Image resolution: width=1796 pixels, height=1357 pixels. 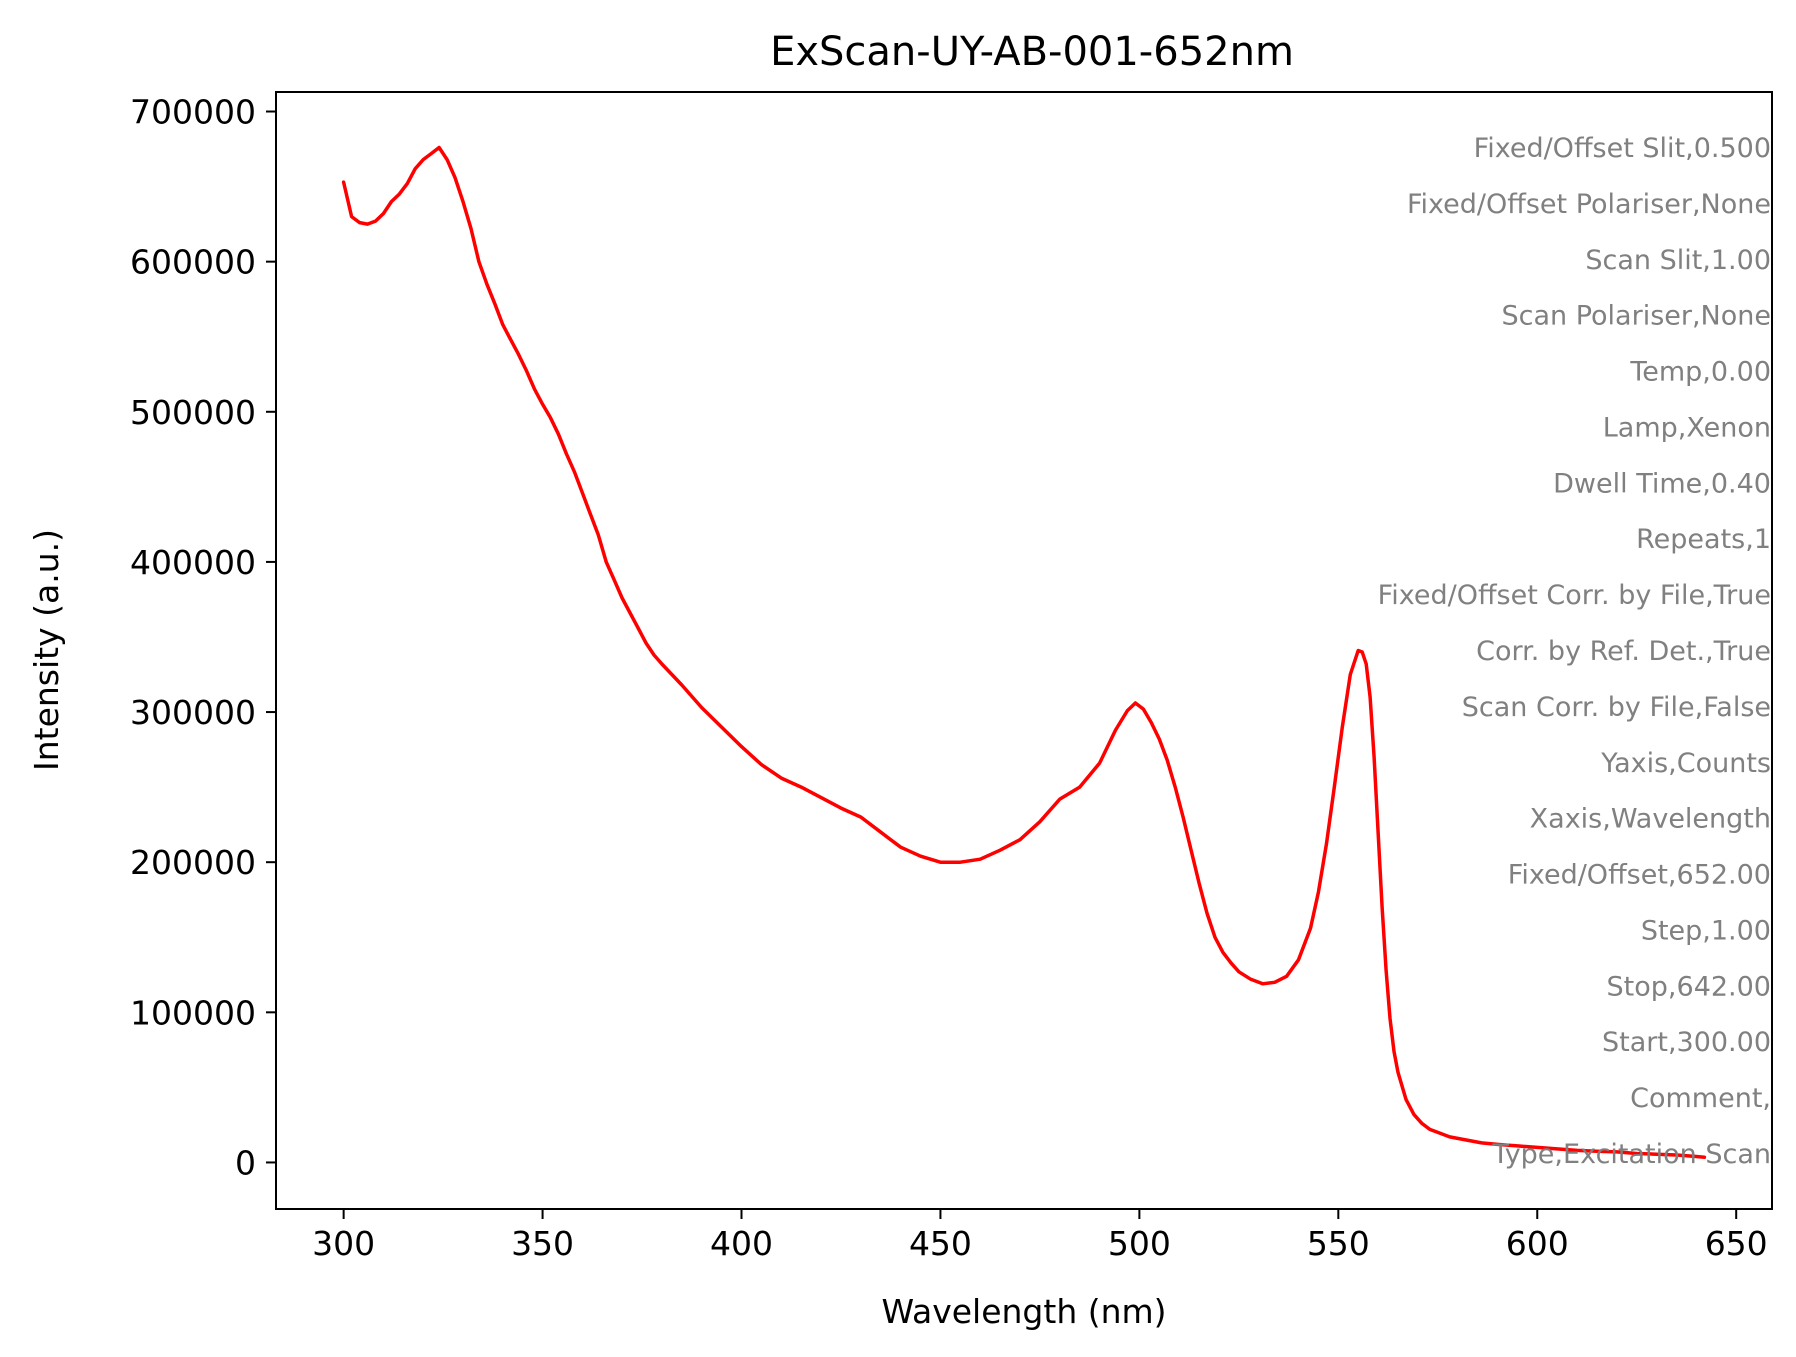 What do you see at coordinates (343, 1243) in the screenshot?
I see `x-tick-label: 300` at bounding box center [343, 1243].